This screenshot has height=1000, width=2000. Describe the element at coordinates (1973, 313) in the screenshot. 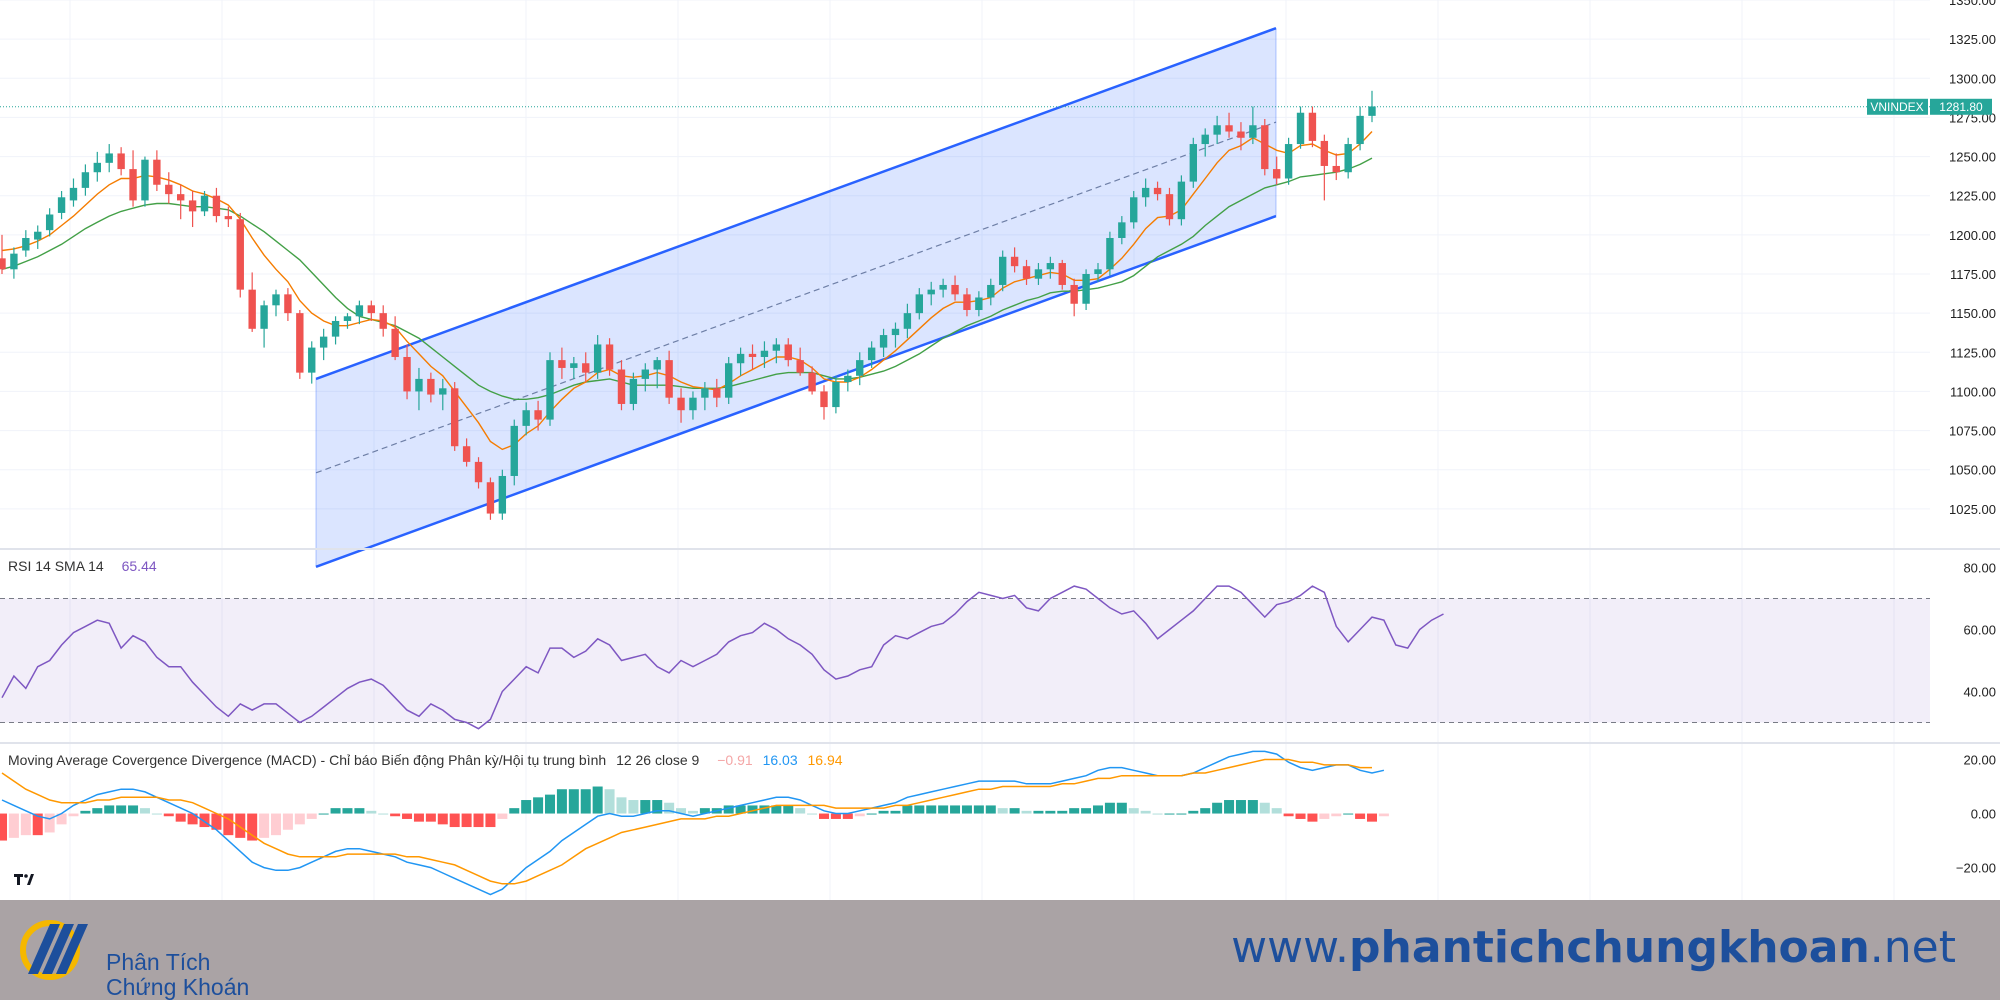

I see `price-tick-label: 1150.00` at that location.